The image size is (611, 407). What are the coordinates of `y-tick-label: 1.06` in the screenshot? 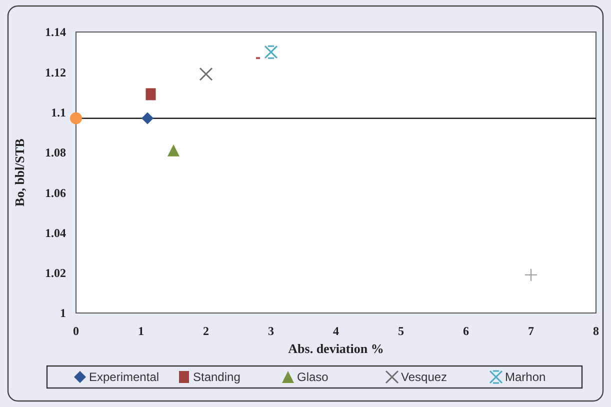 It's located at (55, 193).